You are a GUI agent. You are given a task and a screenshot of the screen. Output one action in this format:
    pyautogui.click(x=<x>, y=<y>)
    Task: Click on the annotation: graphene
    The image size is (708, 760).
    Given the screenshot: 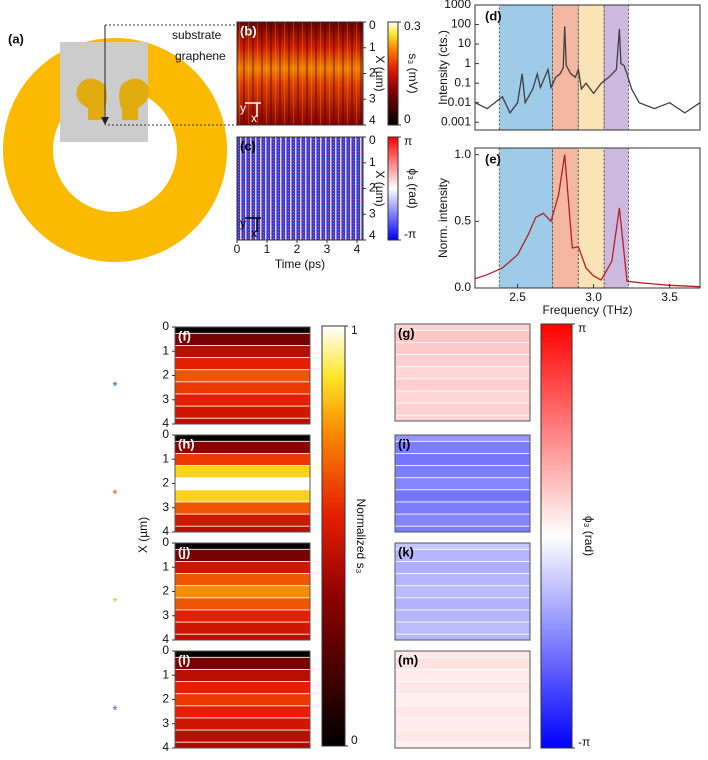 What is the action you would take?
    pyautogui.click(x=200, y=56)
    